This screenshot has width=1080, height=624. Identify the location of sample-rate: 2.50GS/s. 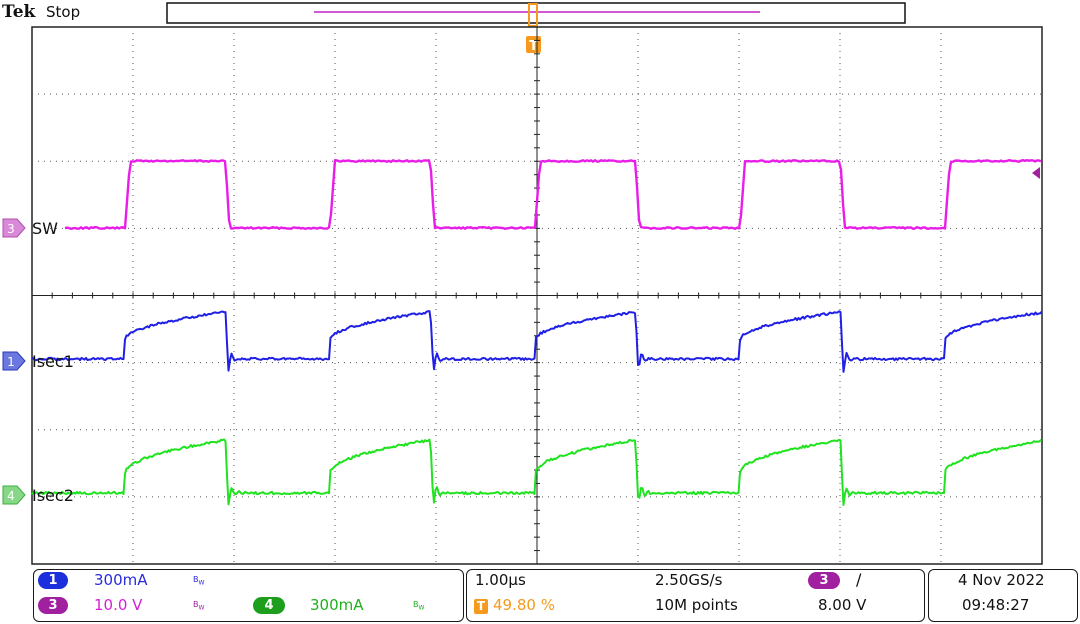
(689, 580).